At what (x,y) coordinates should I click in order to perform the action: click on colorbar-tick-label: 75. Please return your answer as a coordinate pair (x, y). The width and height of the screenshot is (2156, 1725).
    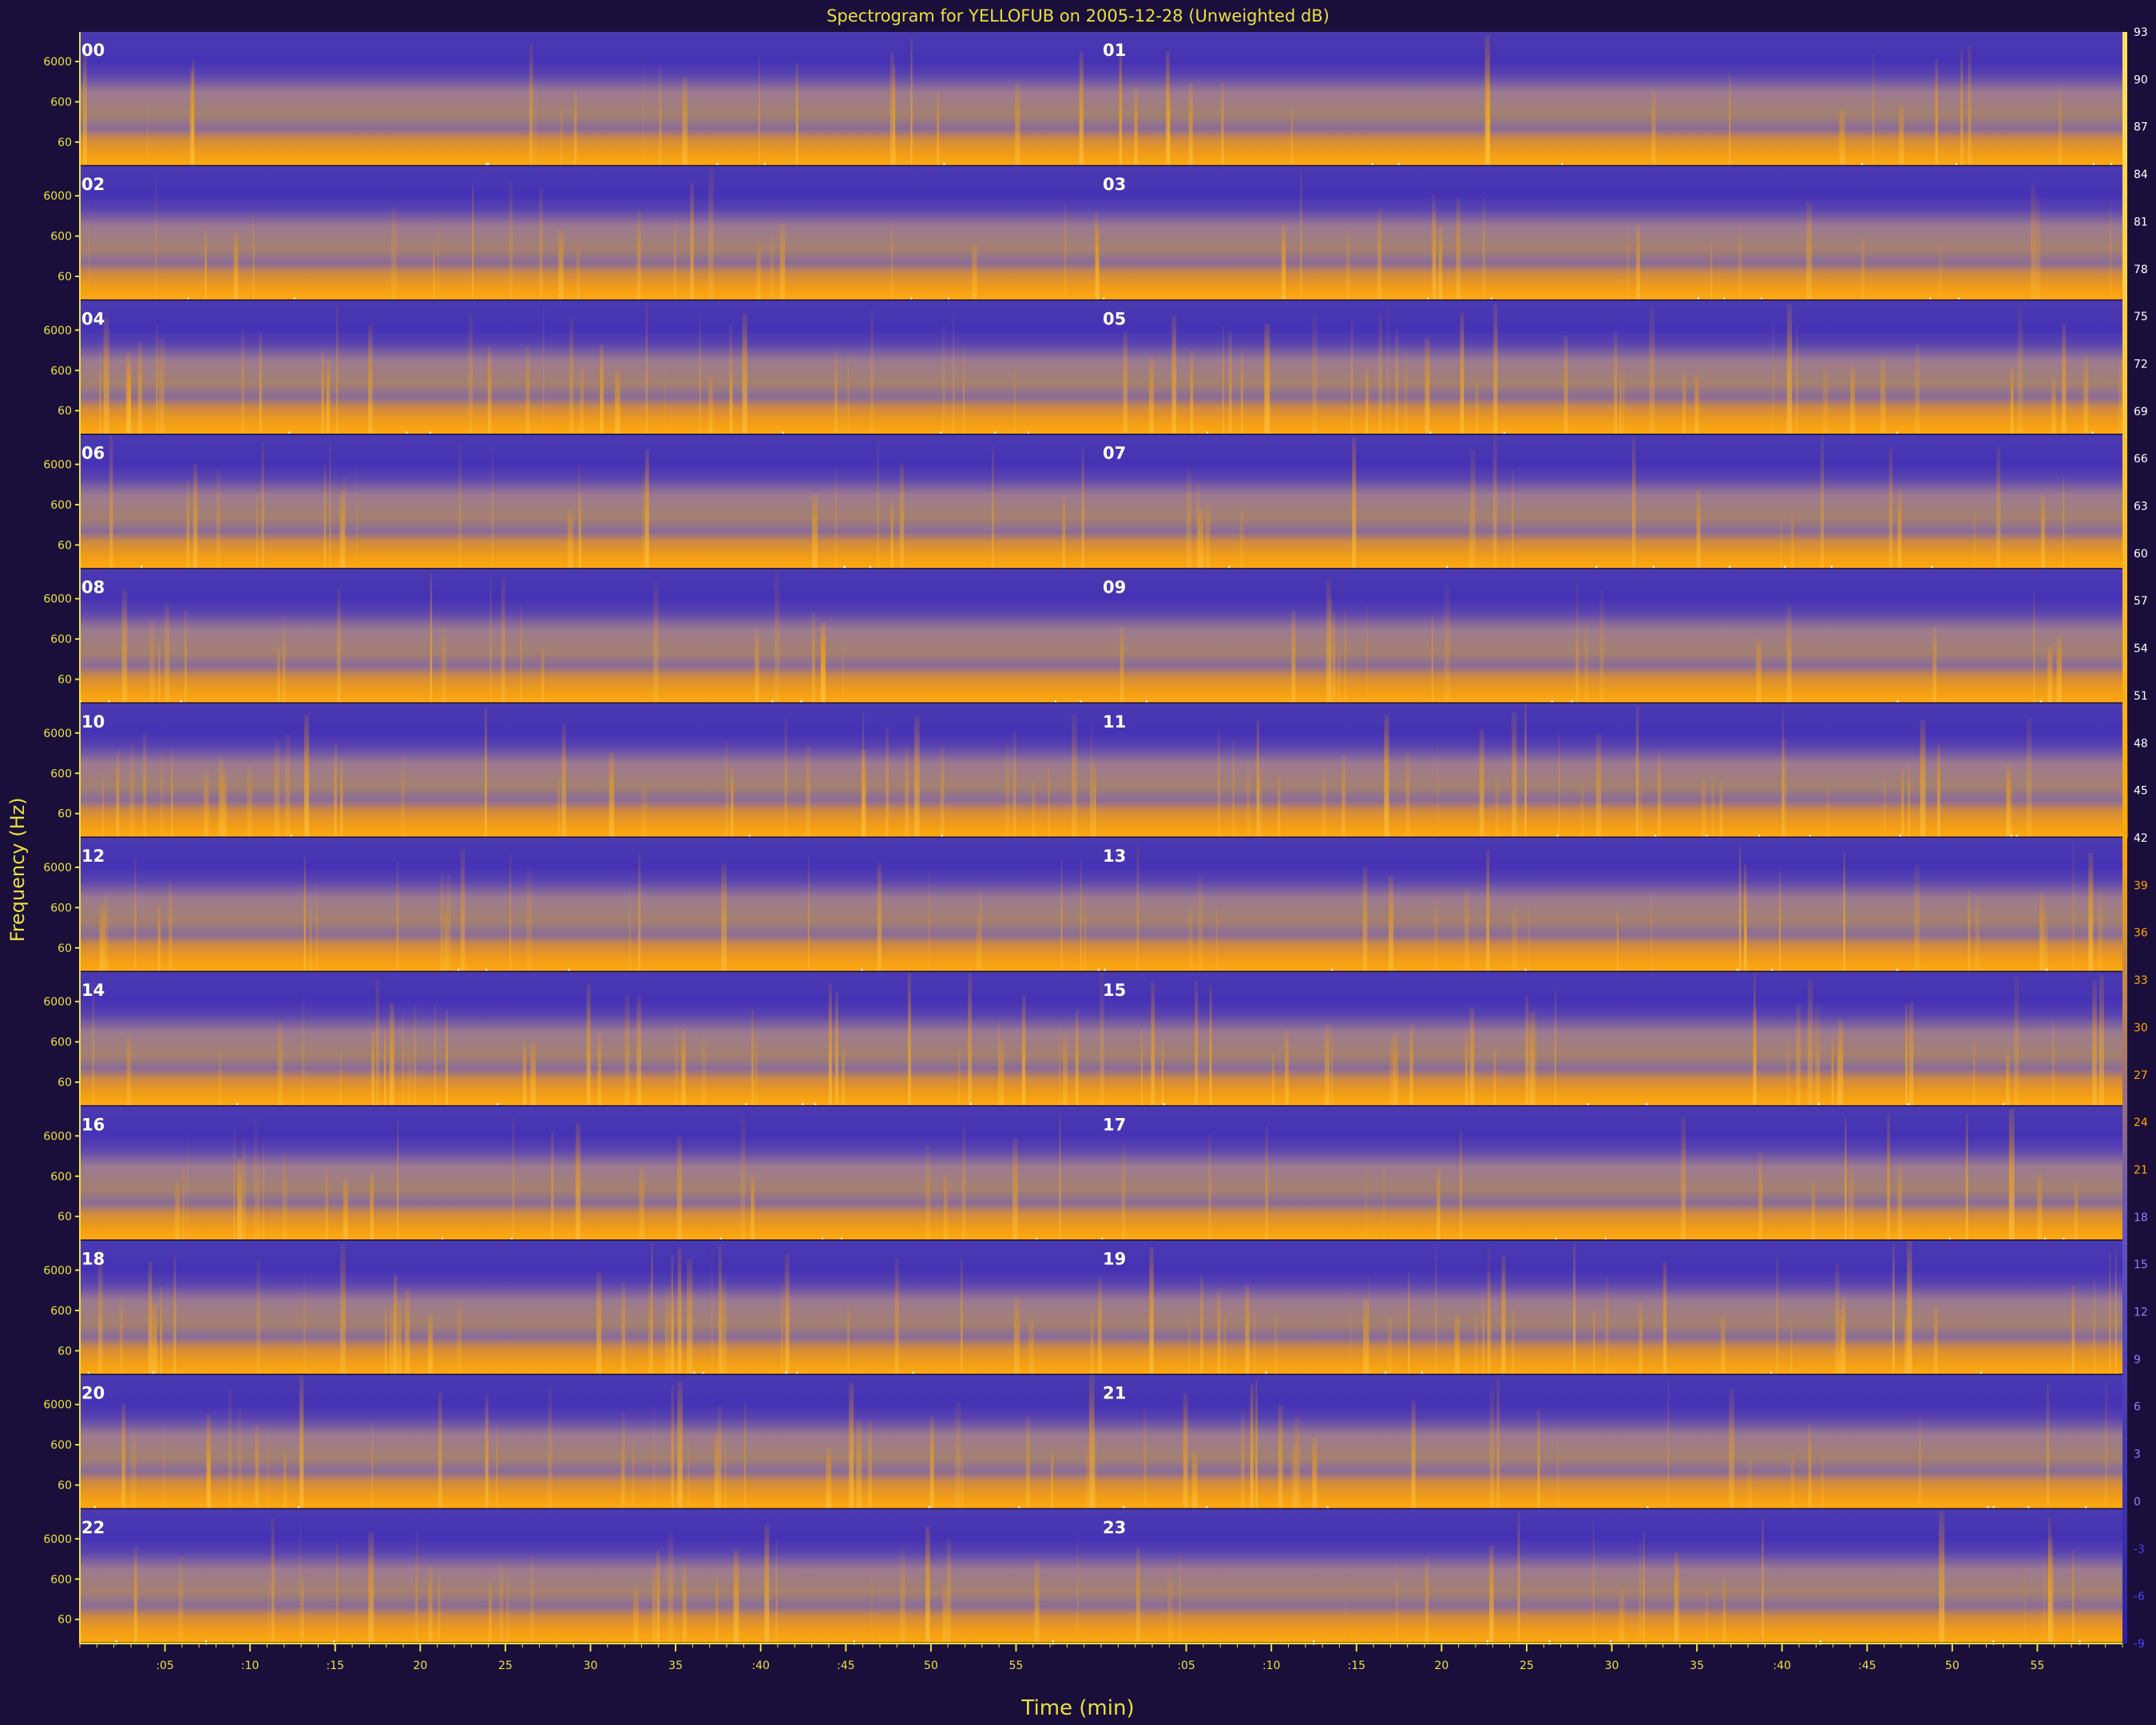
    Looking at the image, I should click on (2141, 317).